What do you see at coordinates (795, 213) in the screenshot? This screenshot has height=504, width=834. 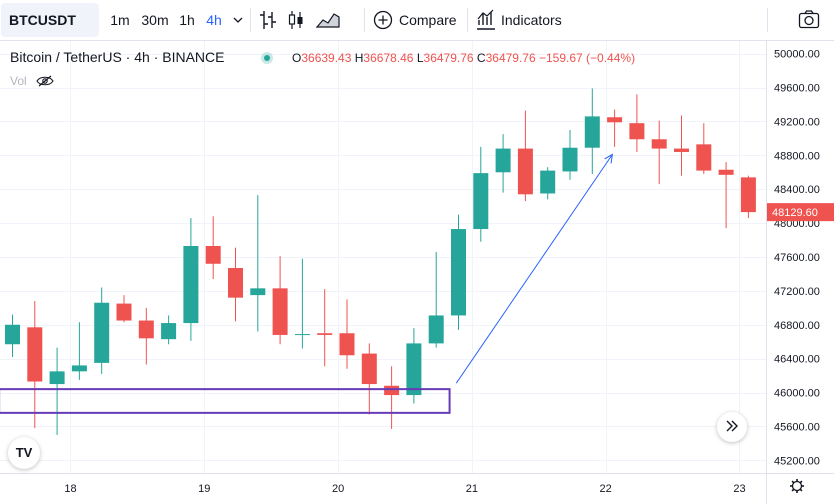 I see `last-price-label: 48129.60` at bounding box center [795, 213].